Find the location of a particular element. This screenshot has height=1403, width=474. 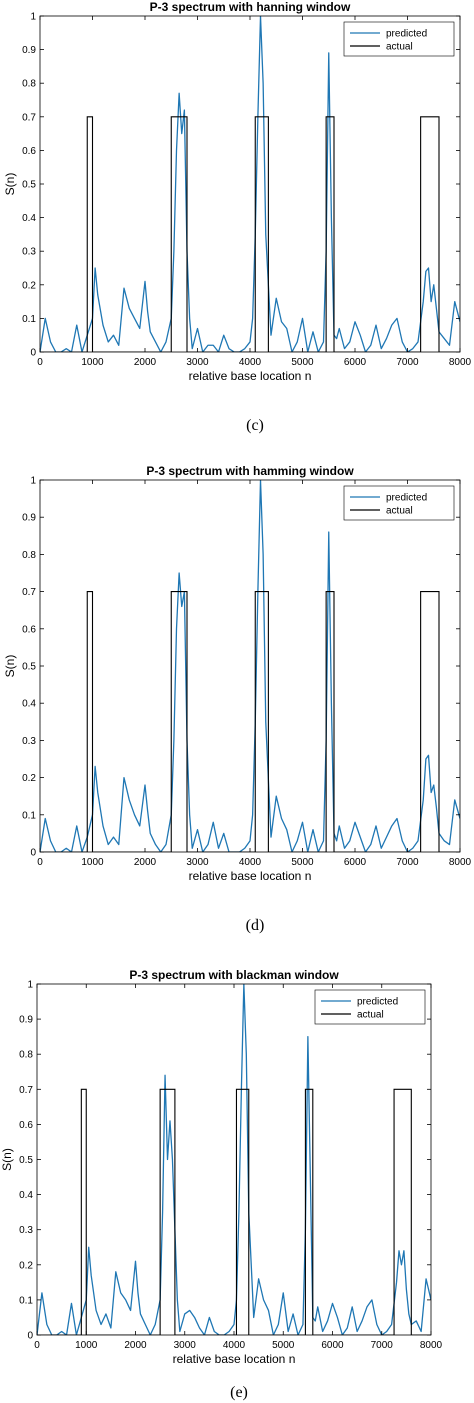

panel-caption: (e) is located at coordinates (239, 1392).